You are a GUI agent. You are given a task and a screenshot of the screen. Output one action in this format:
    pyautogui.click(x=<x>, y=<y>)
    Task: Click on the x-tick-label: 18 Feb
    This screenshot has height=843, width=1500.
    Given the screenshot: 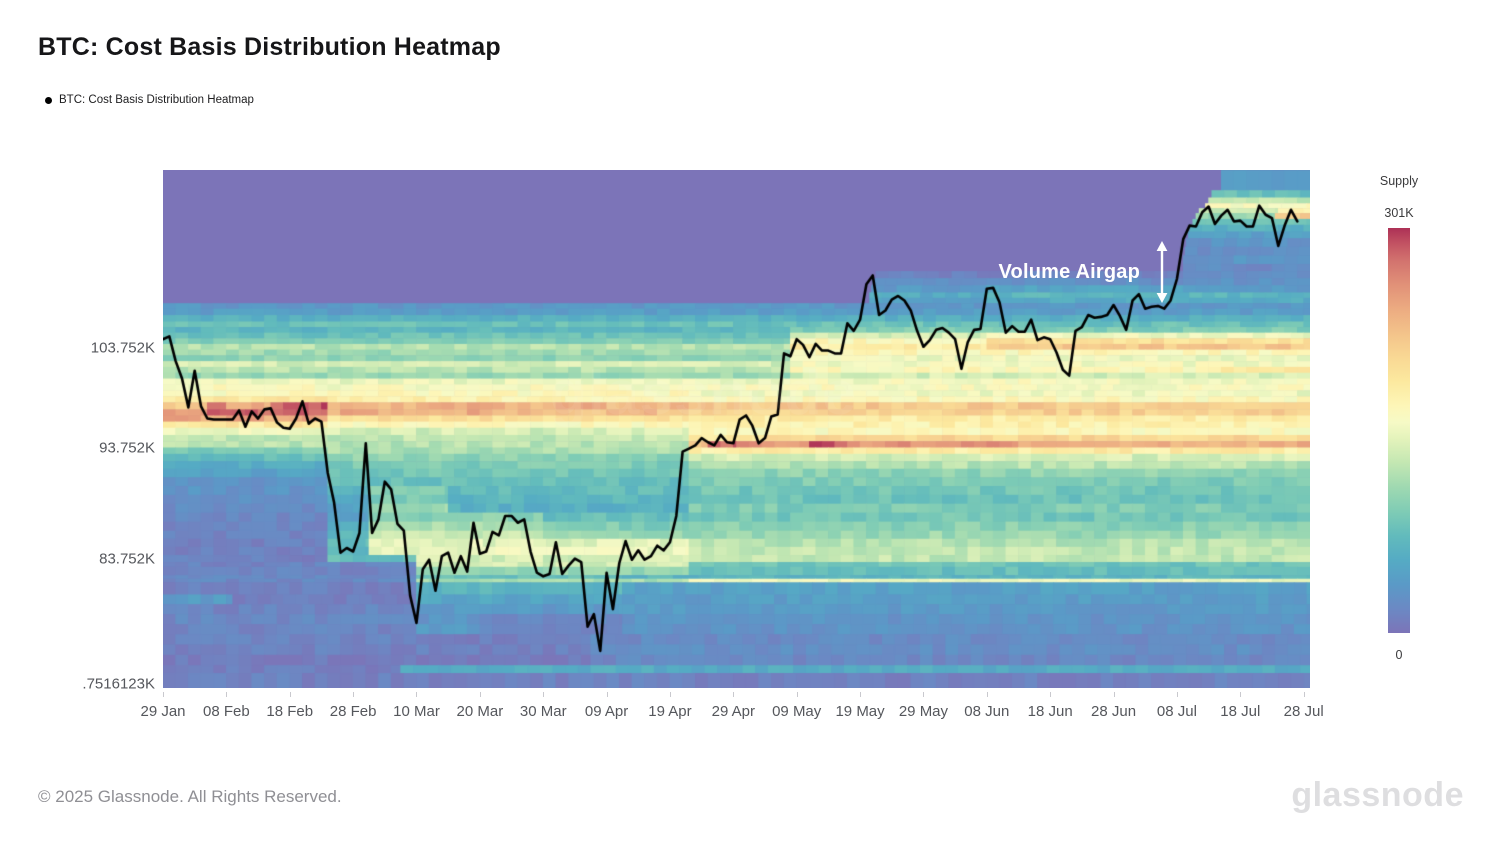 What is the action you would take?
    pyautogui.click(x=290, y=711)
    